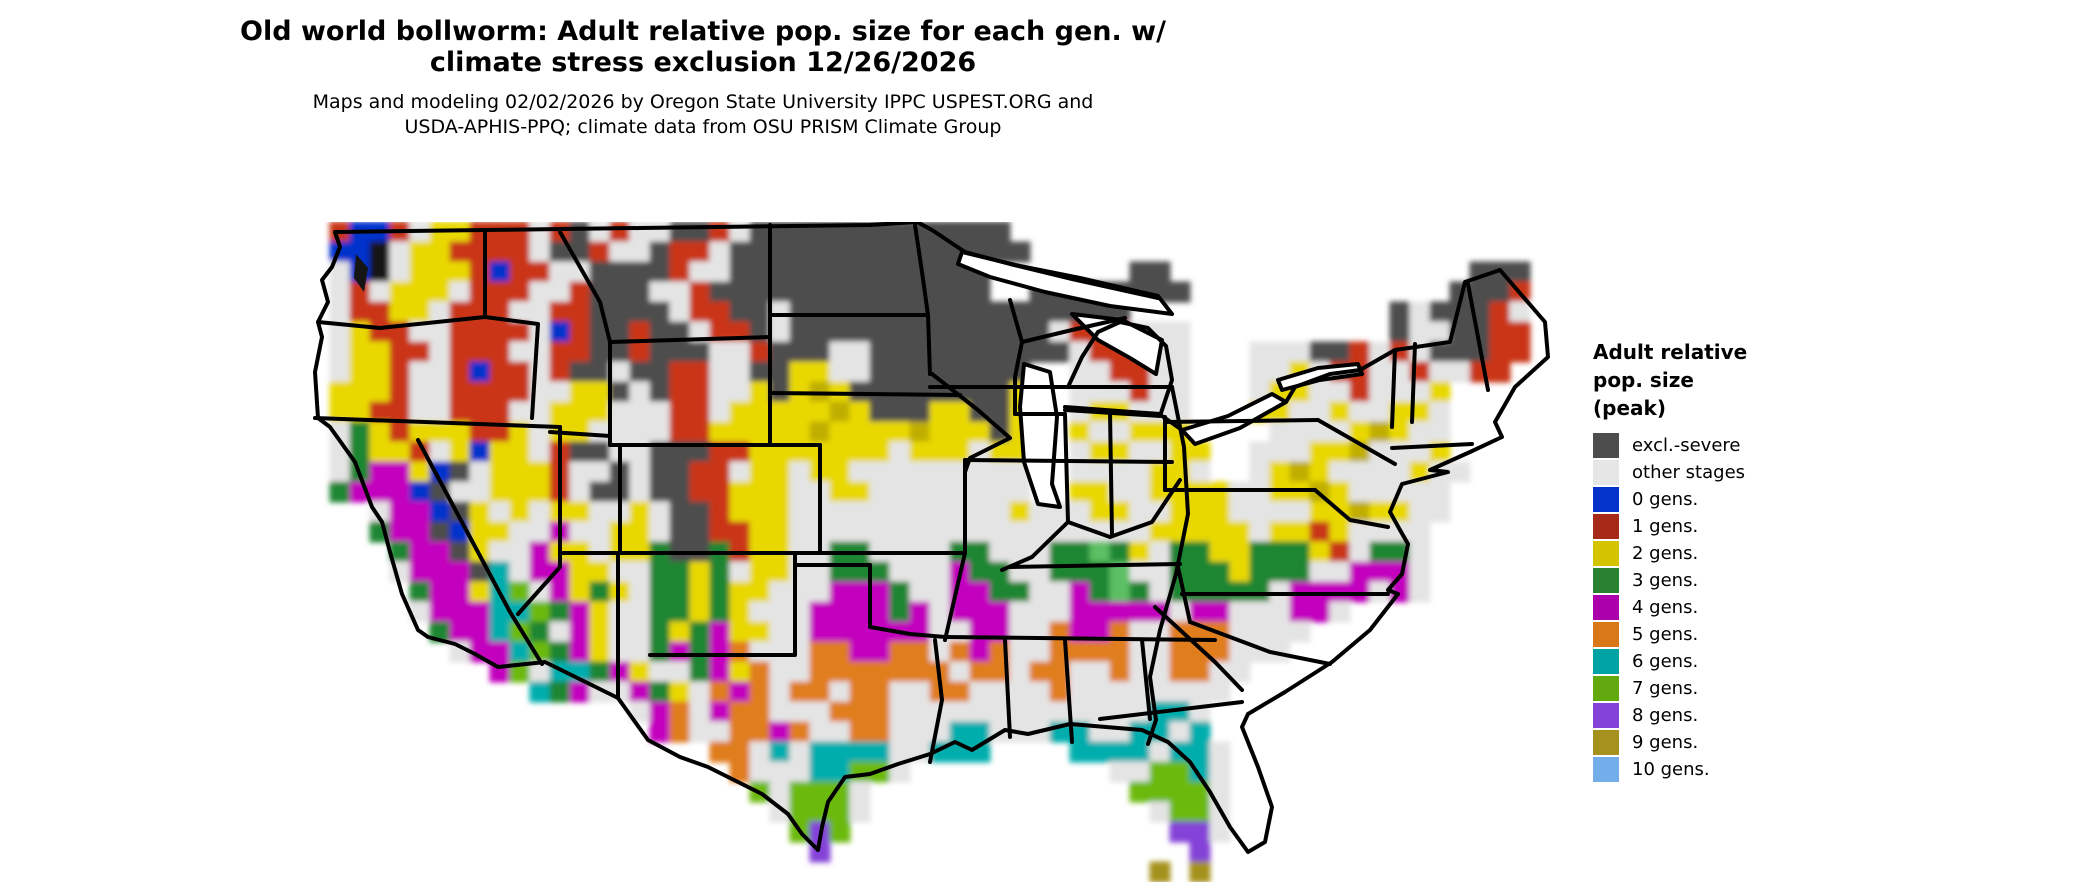 This screenshot has height=892, width=2100. What do you see at coordinates (1184, 594) in the screenshot?
I see `border-tn-nc` at bounding box center [1184, 594].